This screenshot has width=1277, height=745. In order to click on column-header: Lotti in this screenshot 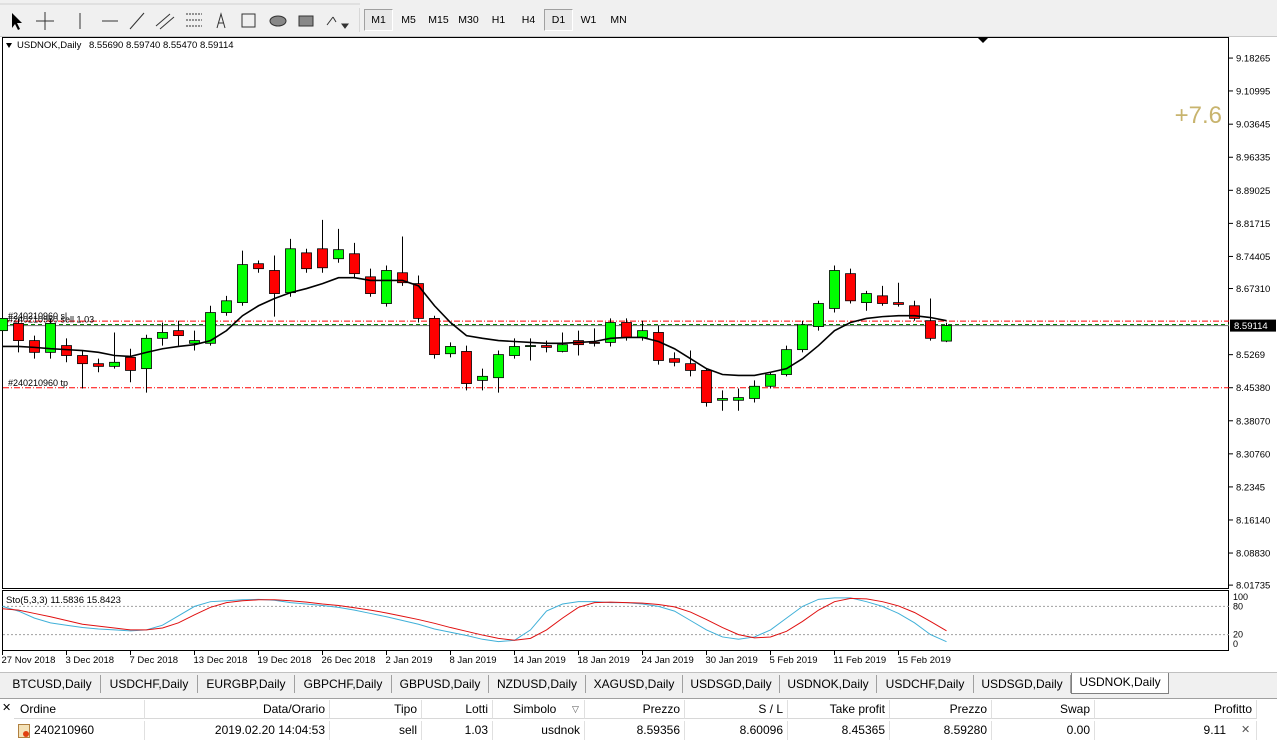, I will do `click(457, 709)`.